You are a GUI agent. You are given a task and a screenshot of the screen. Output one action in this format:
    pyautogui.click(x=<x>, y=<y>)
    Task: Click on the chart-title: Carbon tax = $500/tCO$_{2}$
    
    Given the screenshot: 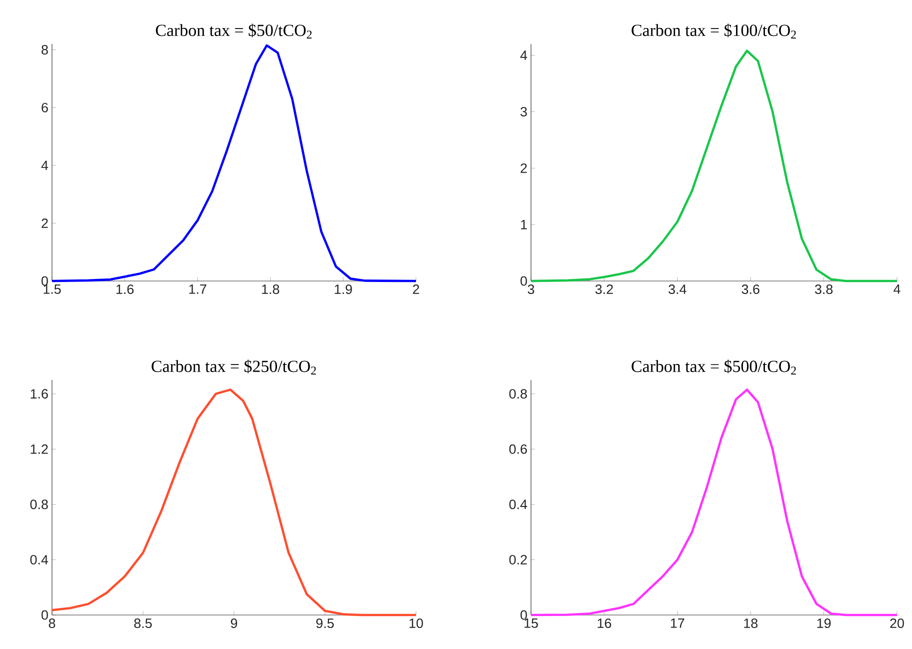 What is the action you would take?
    pyautogui.click(x=714, y=367)
    